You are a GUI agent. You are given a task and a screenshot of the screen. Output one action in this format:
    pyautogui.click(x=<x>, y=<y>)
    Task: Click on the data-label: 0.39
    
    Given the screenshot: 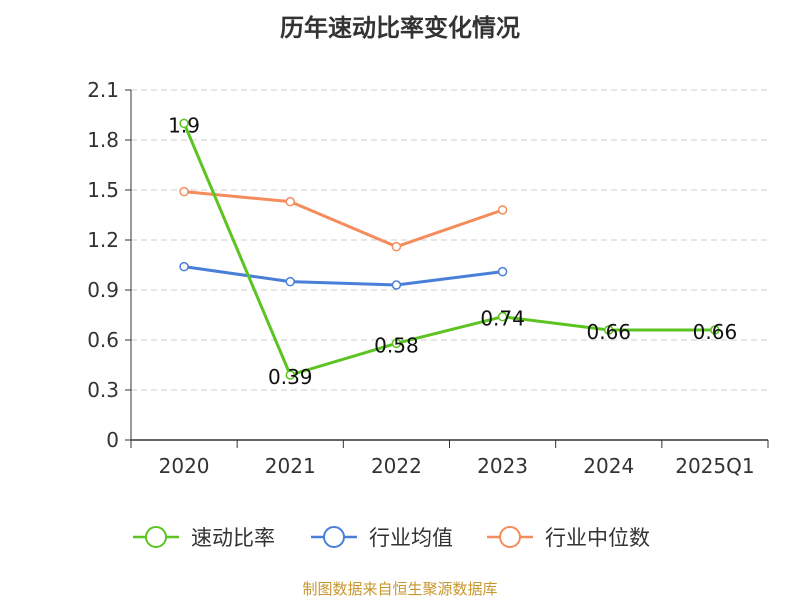 What is the action you would take?
    pyautogui.click(x=290, y=377)
    